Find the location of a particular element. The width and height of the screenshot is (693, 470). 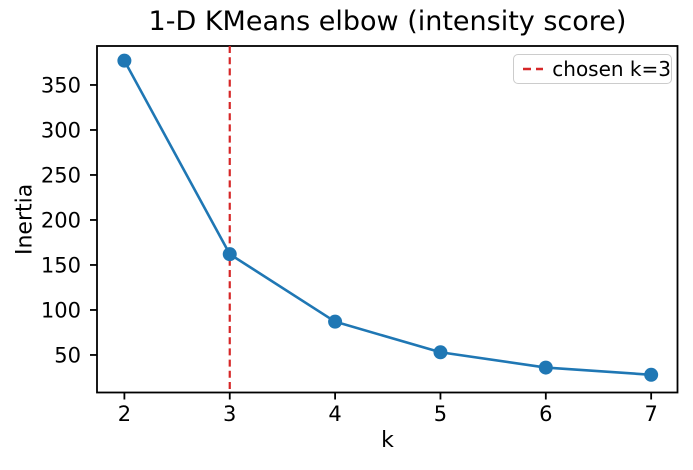

dashed-line-sample is located at coordinates (533, 69).